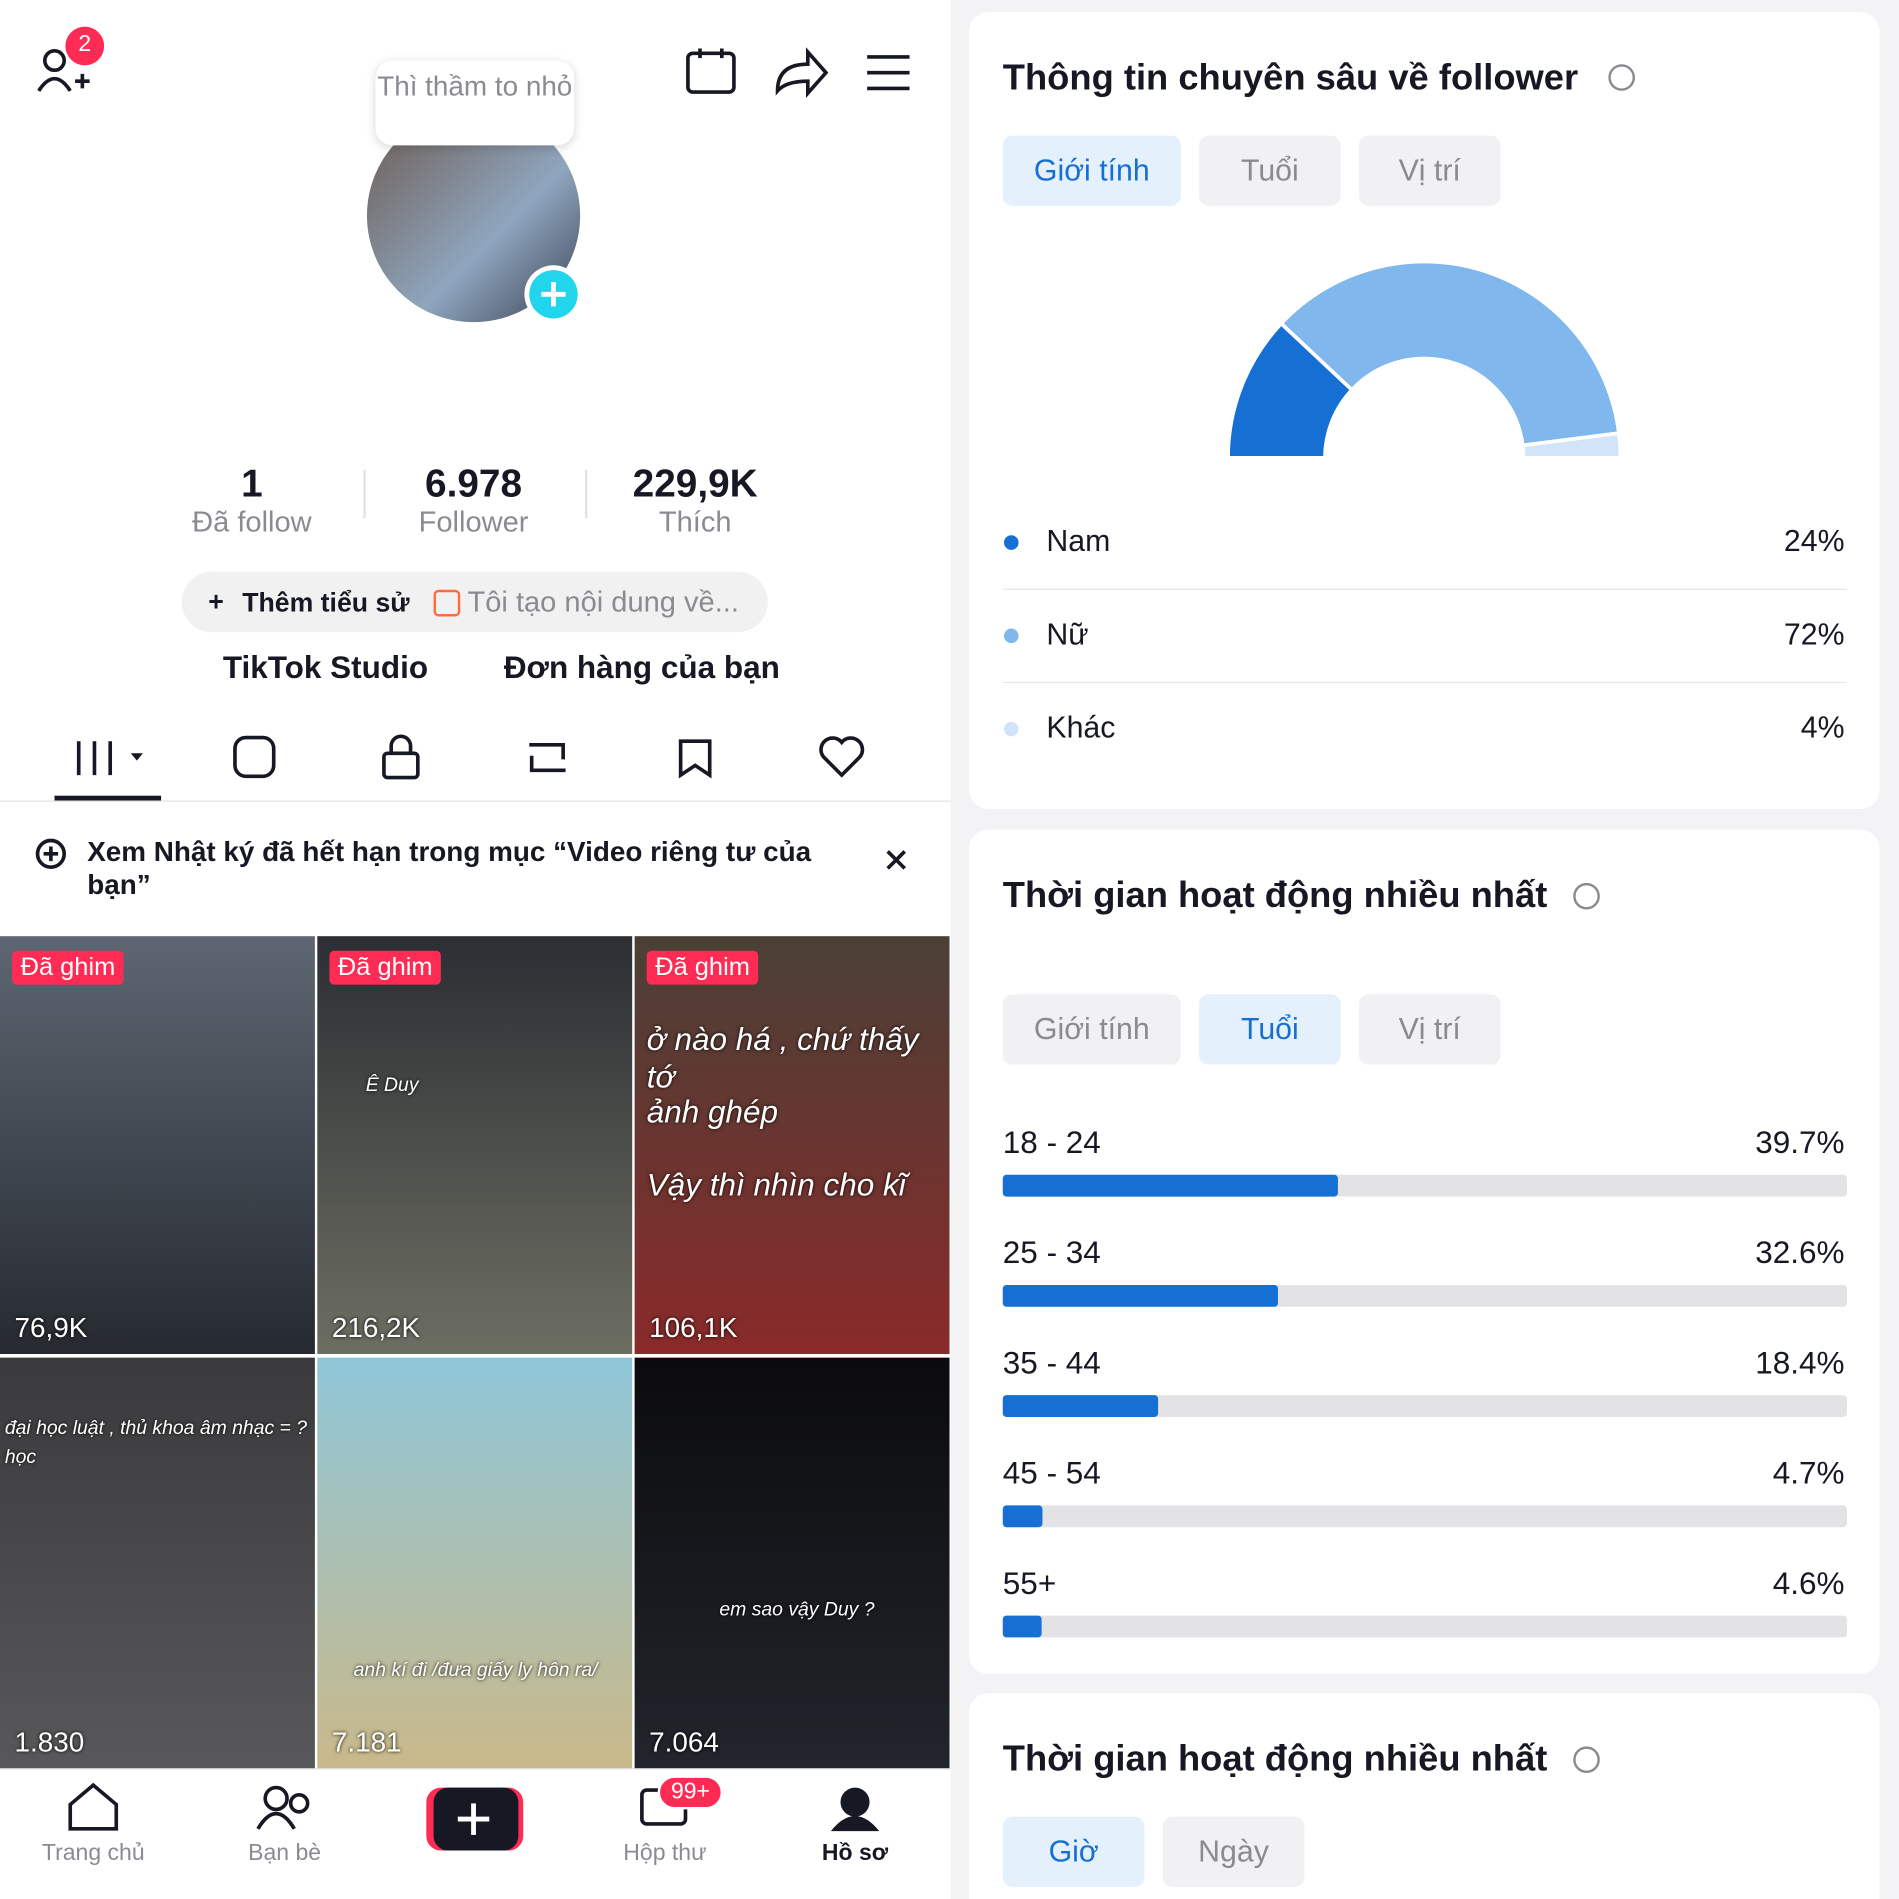 This screenshot has height=1899, width=1899. What do you see at coordinates (376, 1327) in the screenshot?
I see `view-count: 216,2K` at bounding box center [376, 1327].